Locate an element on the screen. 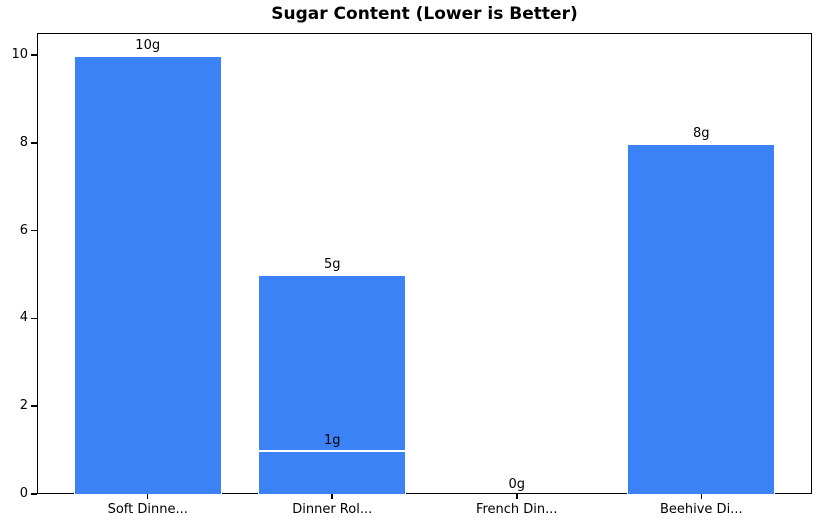  y-axis-tick-label: 6 is located at coordinates (23, 230).